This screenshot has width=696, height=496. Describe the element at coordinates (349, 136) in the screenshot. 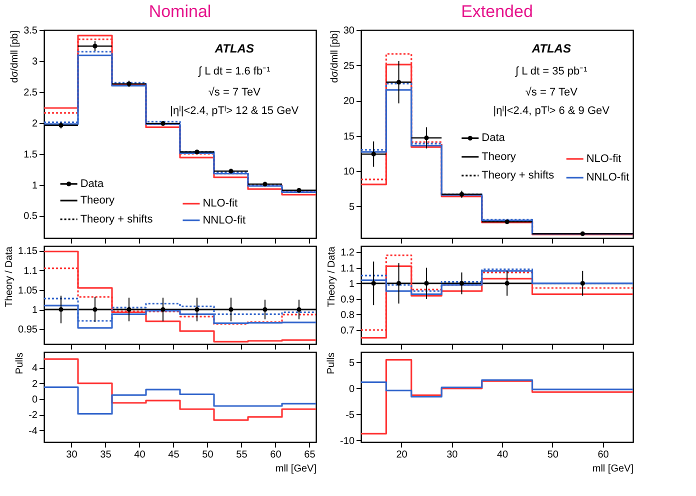

I see `y-tick-label: 15` at that location.